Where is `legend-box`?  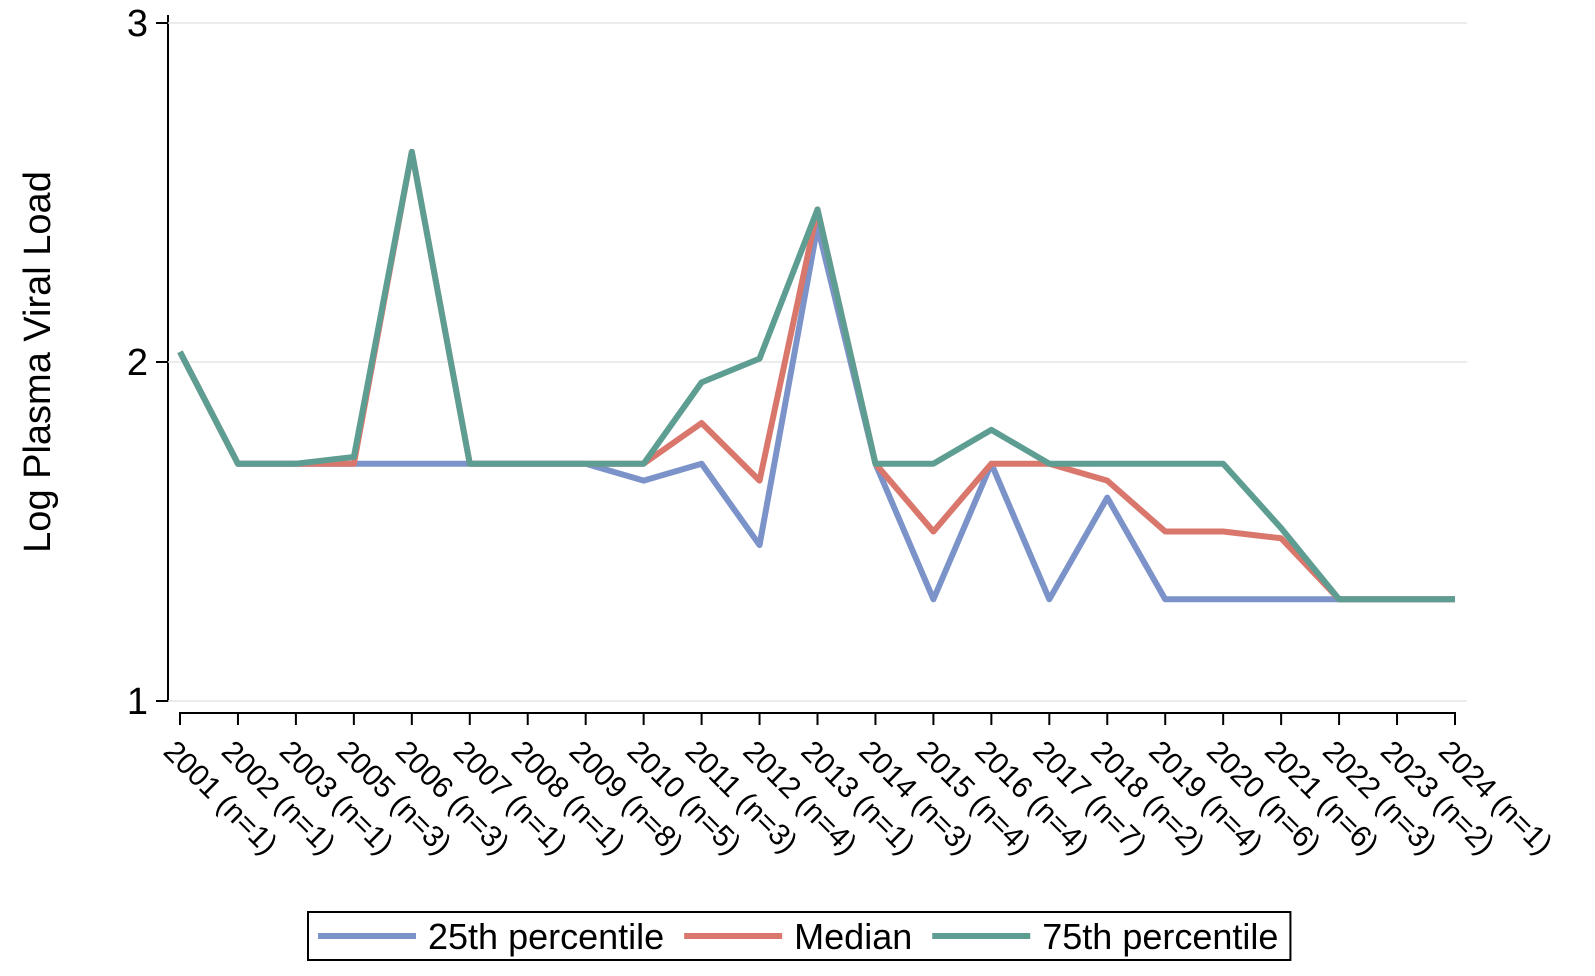
legend-box is located at coordinates (799, 936).